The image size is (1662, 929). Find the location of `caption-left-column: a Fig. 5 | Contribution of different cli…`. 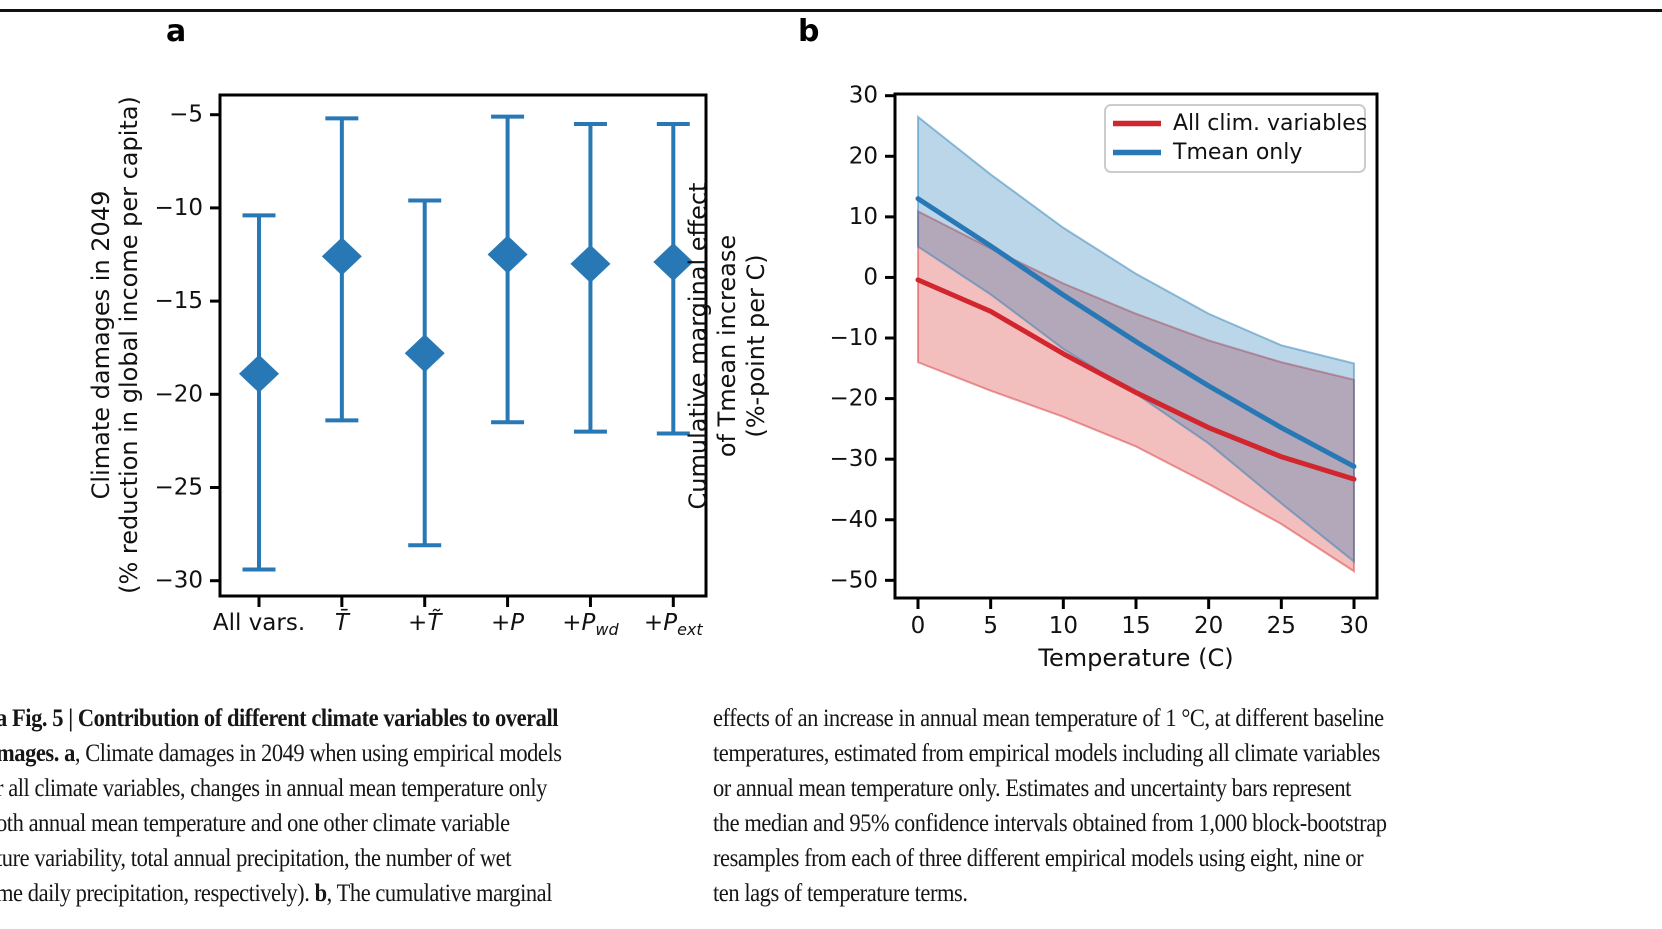

caption-left-column: a Fig. 5 | Contribution of different cli… is located at coordinates (340, 806).